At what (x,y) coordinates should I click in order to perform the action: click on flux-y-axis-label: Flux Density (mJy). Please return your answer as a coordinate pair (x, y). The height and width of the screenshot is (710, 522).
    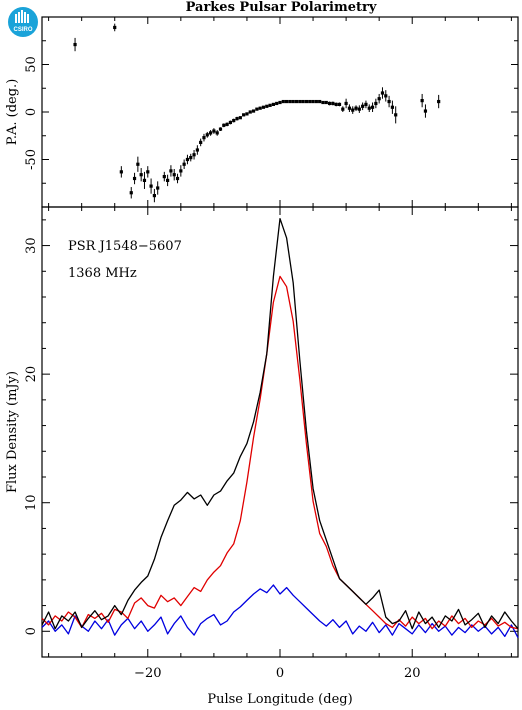
    Looking at the image, I should click on (12, 432).